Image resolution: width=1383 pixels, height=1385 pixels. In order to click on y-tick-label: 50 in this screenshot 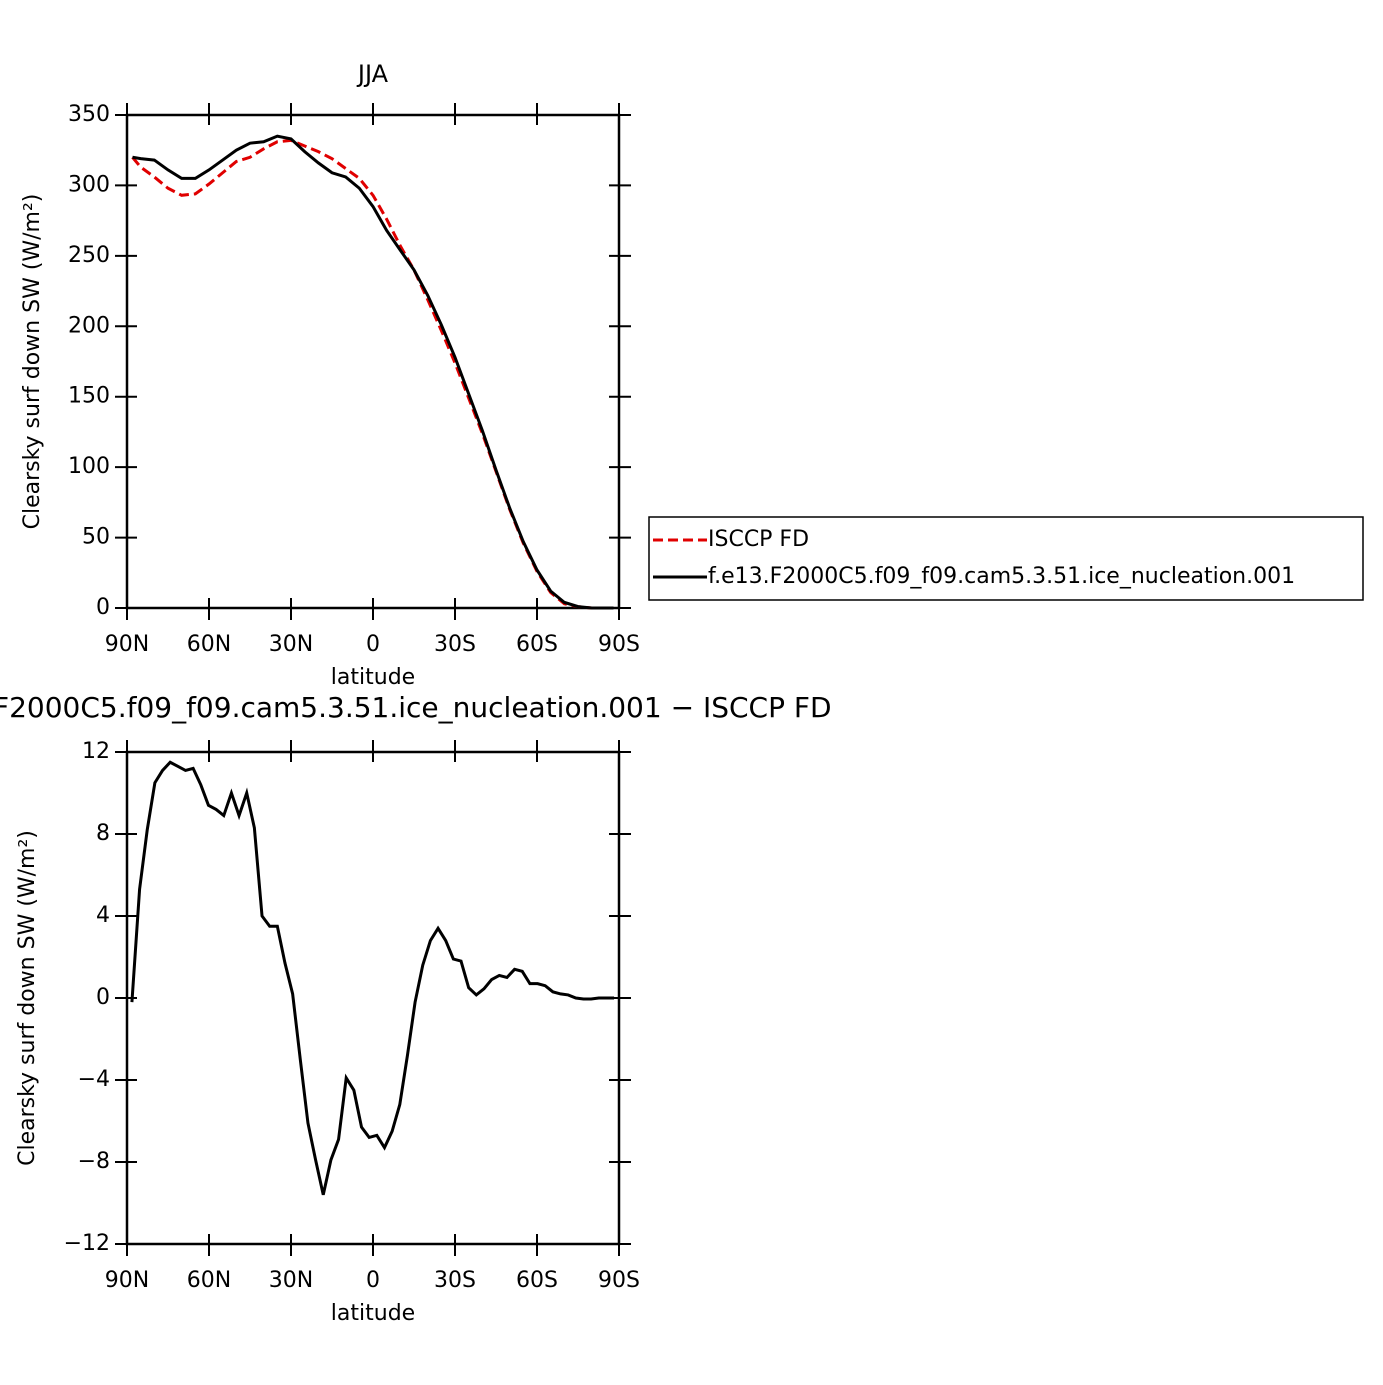, I will do `click(96, 537)`.